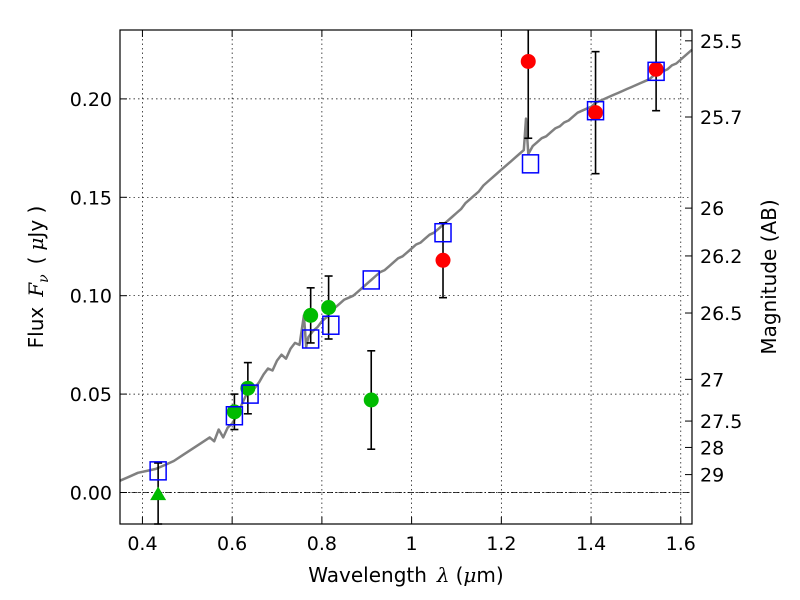 The width and height of the screenshot is (800, 600). Describe the element at coordinates (721, 257) in the screenshot. I see `magnitude-tick-label: 26.2` at that location.